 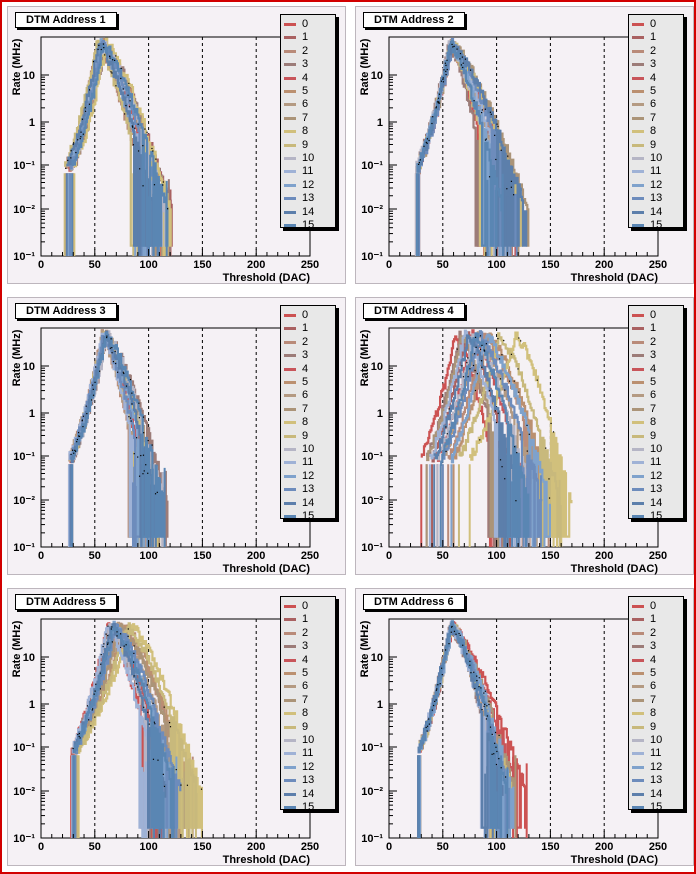 I want to click on chart-legend: 0 1 2 3 4 5 6 7 8 9 10 11 12 13 14 15, so click(x=656, y=122).